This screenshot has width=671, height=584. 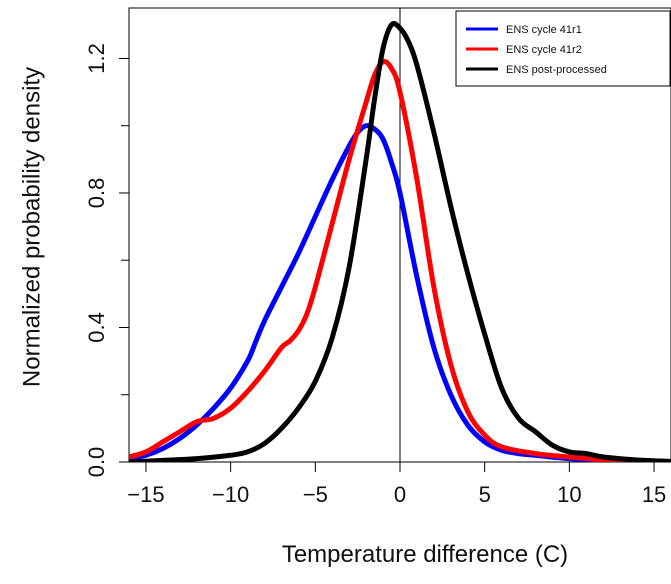 What do you see at coordinates (425, 554) in the screenshot?
I see `x-axis-label: Temperature difference (C)` at bounding box center [425, 554].